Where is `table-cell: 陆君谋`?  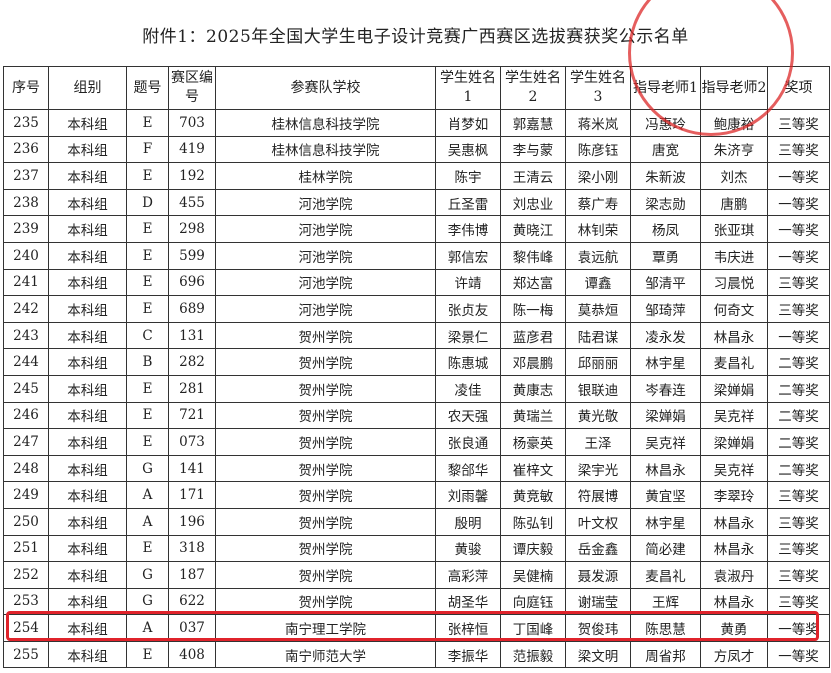 table-cell: 陆君谋 is located at coordinates (598, 335).